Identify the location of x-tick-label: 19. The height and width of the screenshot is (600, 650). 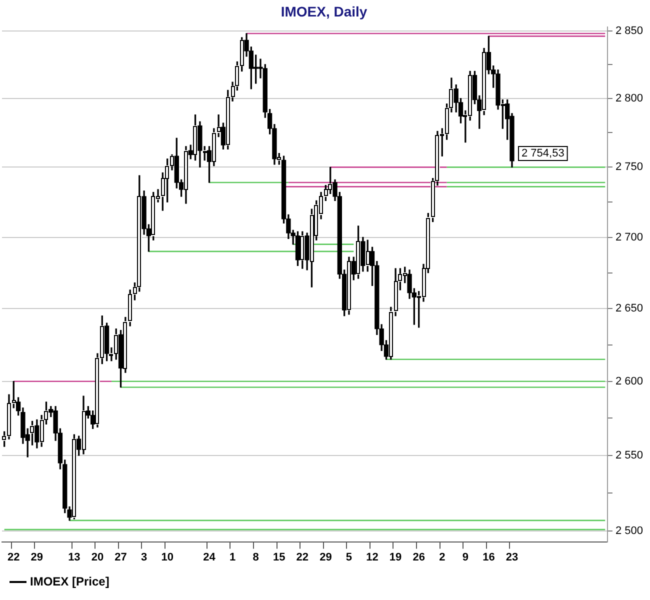
(395, 557).